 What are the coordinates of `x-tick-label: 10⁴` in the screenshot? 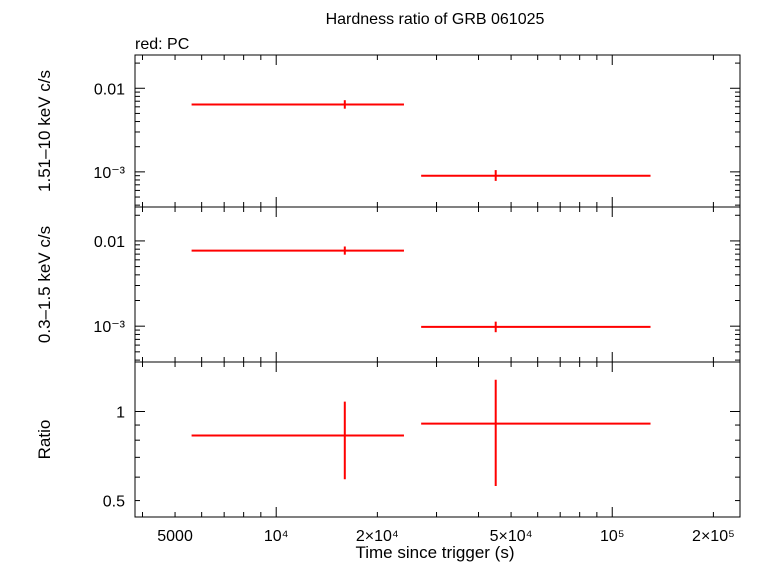 It's located at (276, 536).